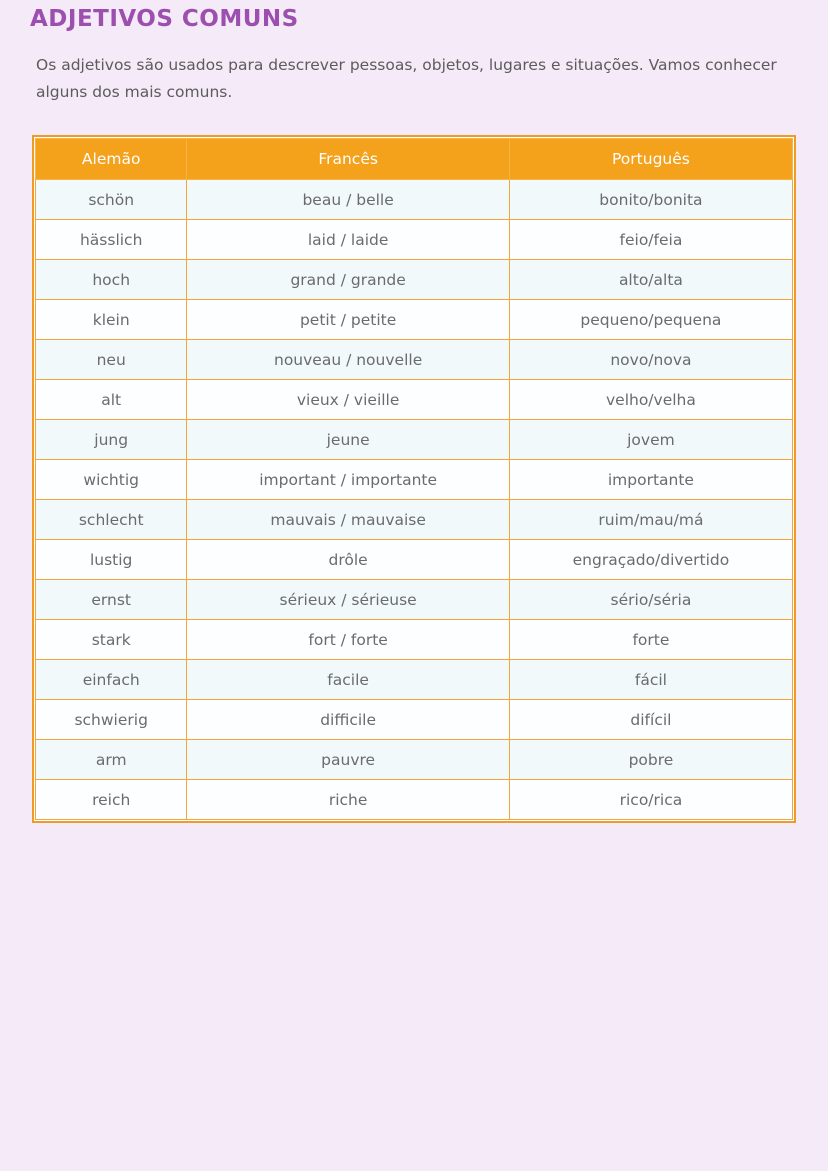  Describe the element at coordinates (651, 759) in the screenshot. I see `table-cell: pobre` at that location.